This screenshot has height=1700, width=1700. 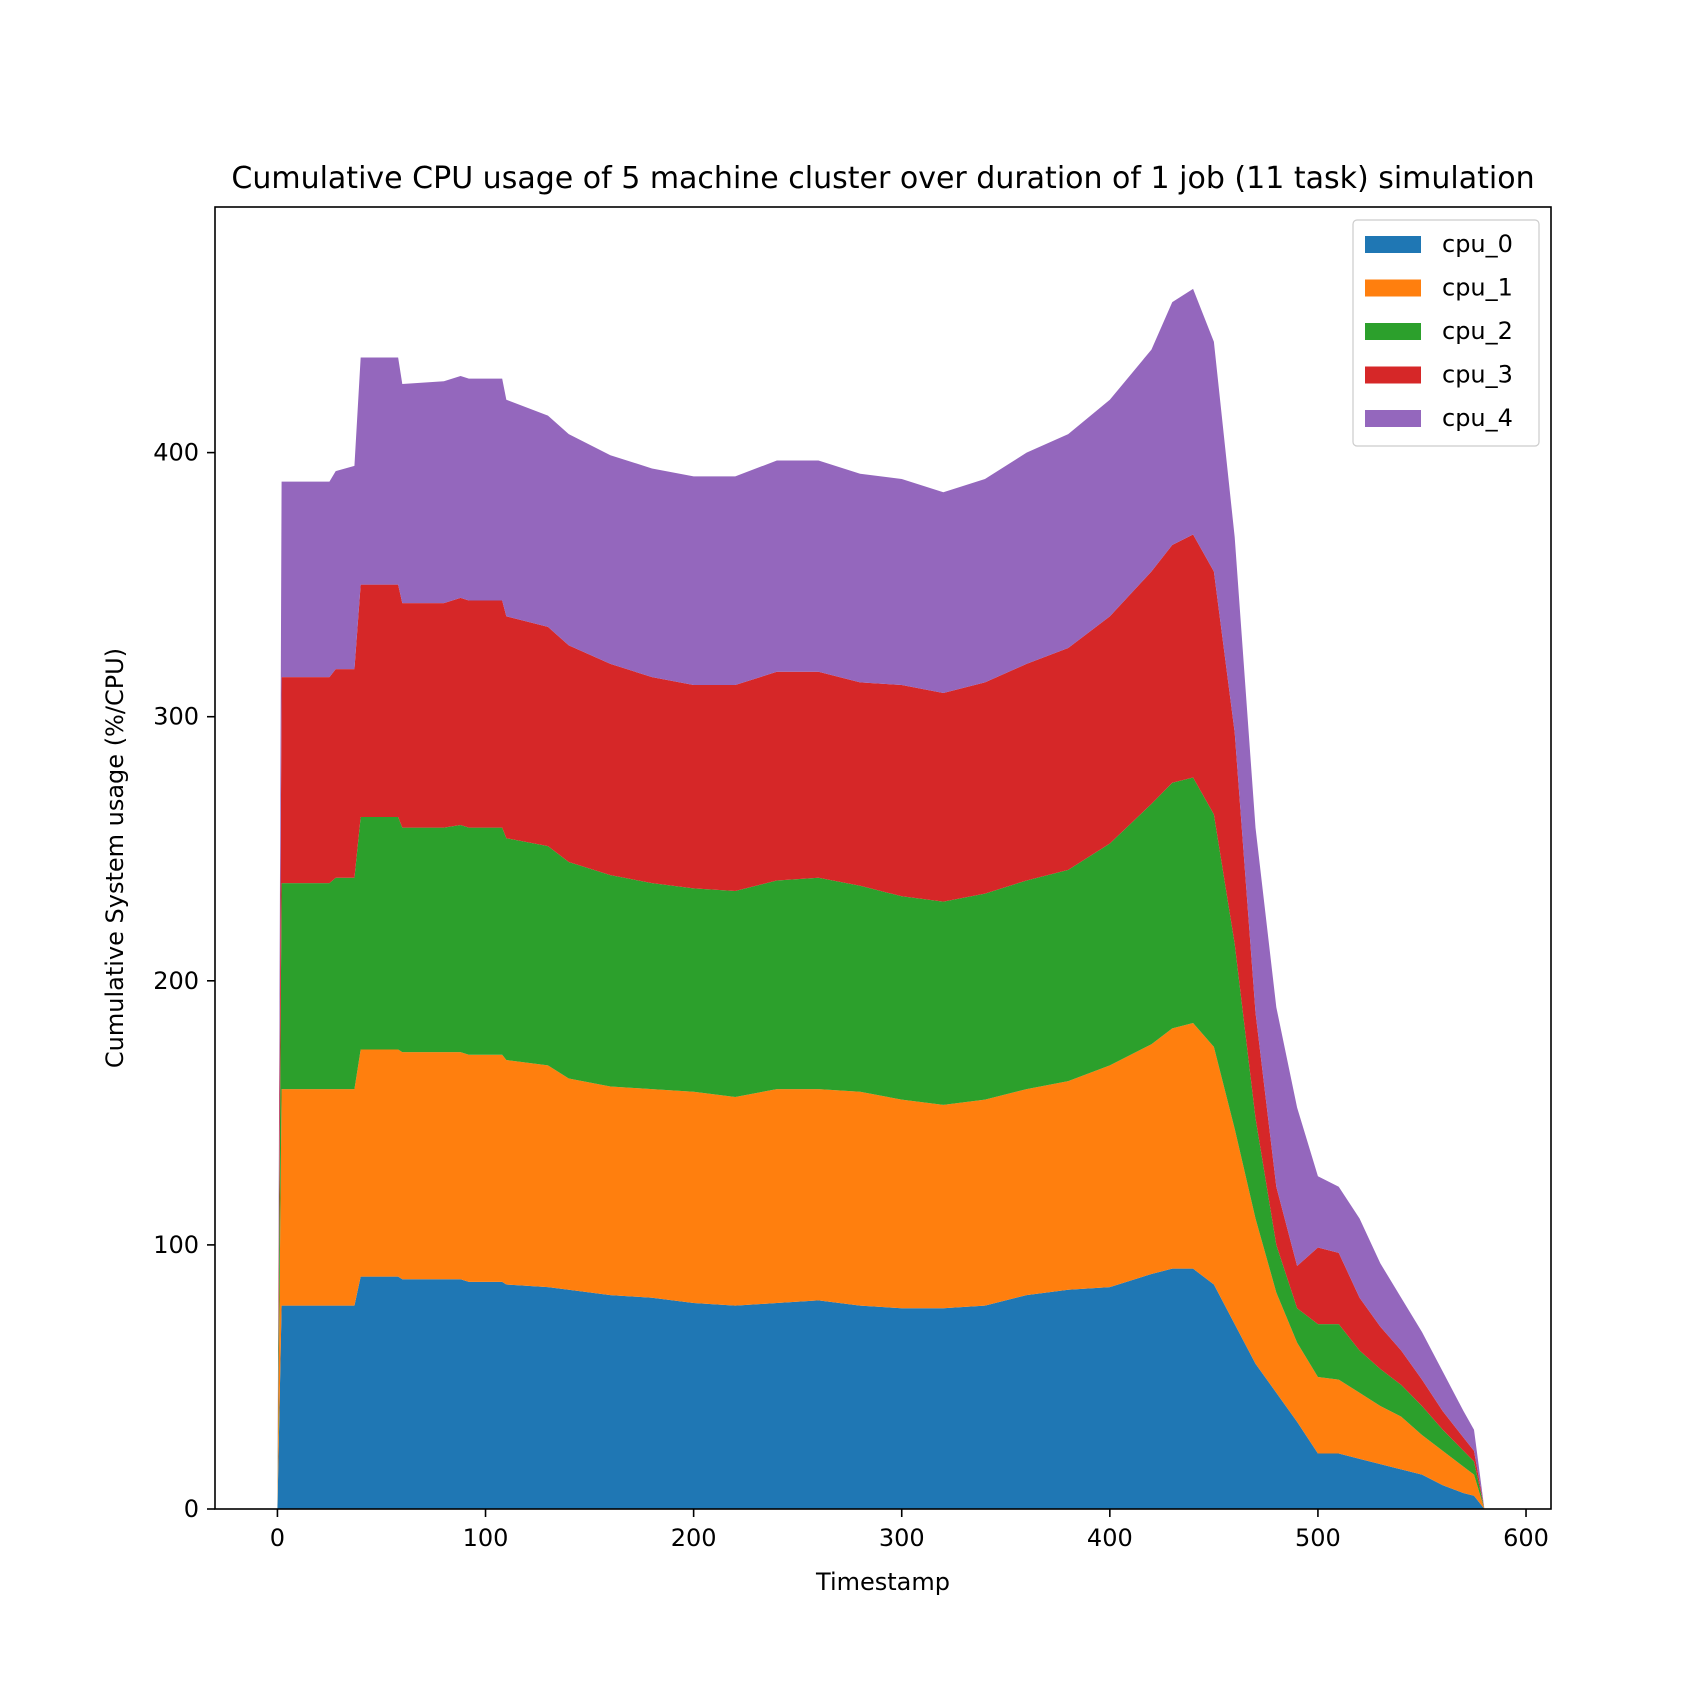 I want to click on legend-frame, so click(x=1446, y=333).